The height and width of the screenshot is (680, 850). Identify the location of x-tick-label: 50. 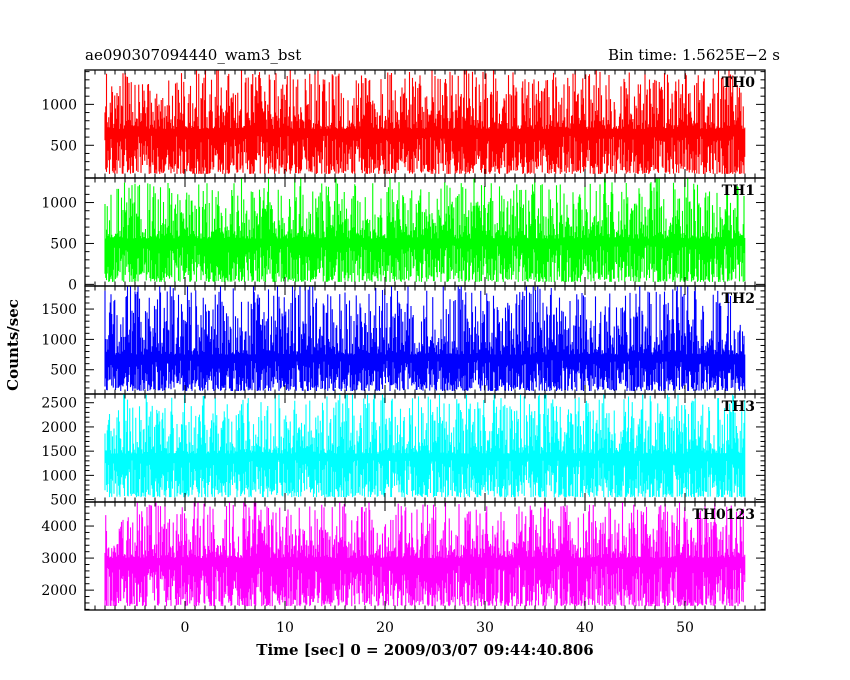
(685, 628).